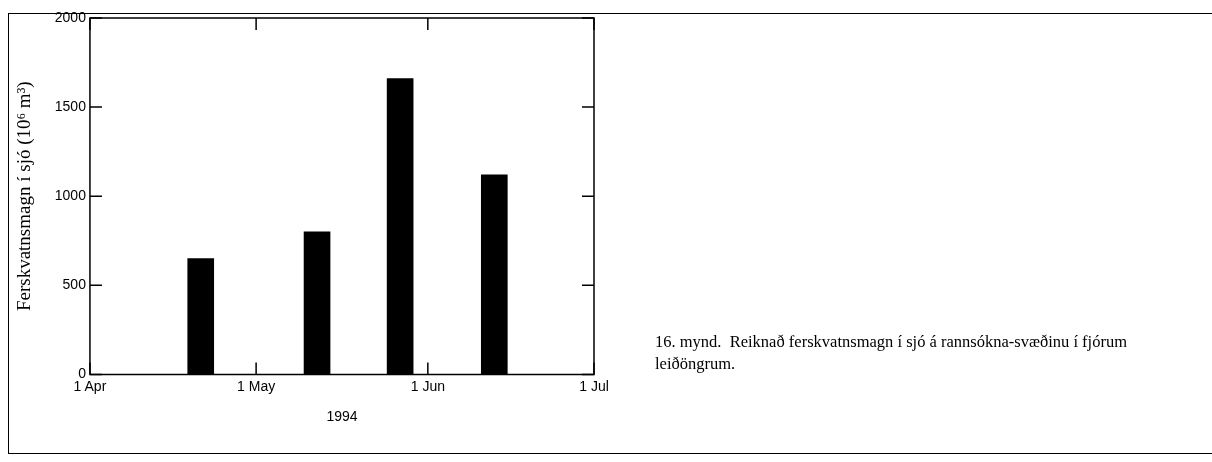  What do you see at coordinates (342, 416) in the screenshot?
I see `x-axis-title: 1994` at bounding box center [342, 416].